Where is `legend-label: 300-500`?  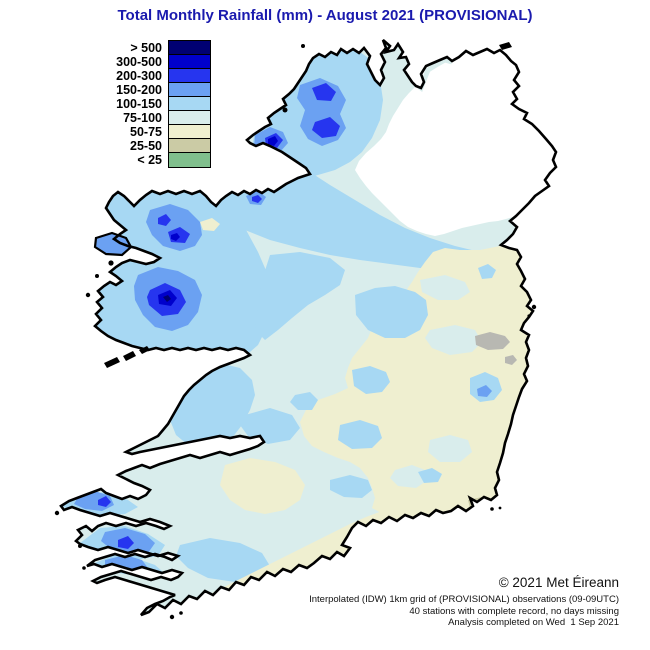
legend-label: 300-500 is located at coordinates (139, 62).